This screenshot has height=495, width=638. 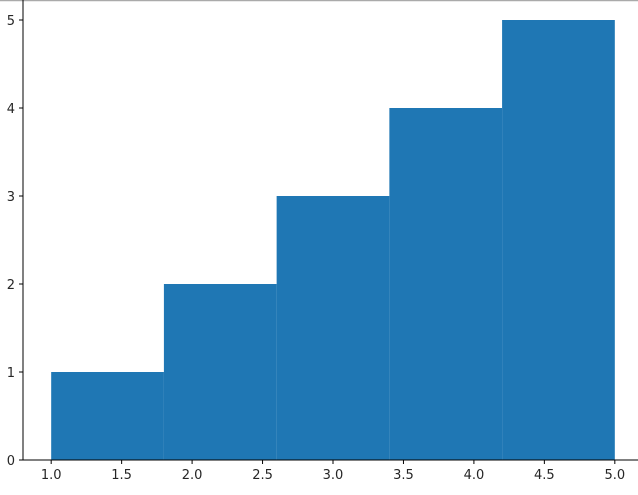 I want to click on x-tick-label: 1.0, so click(x=51, y=475).